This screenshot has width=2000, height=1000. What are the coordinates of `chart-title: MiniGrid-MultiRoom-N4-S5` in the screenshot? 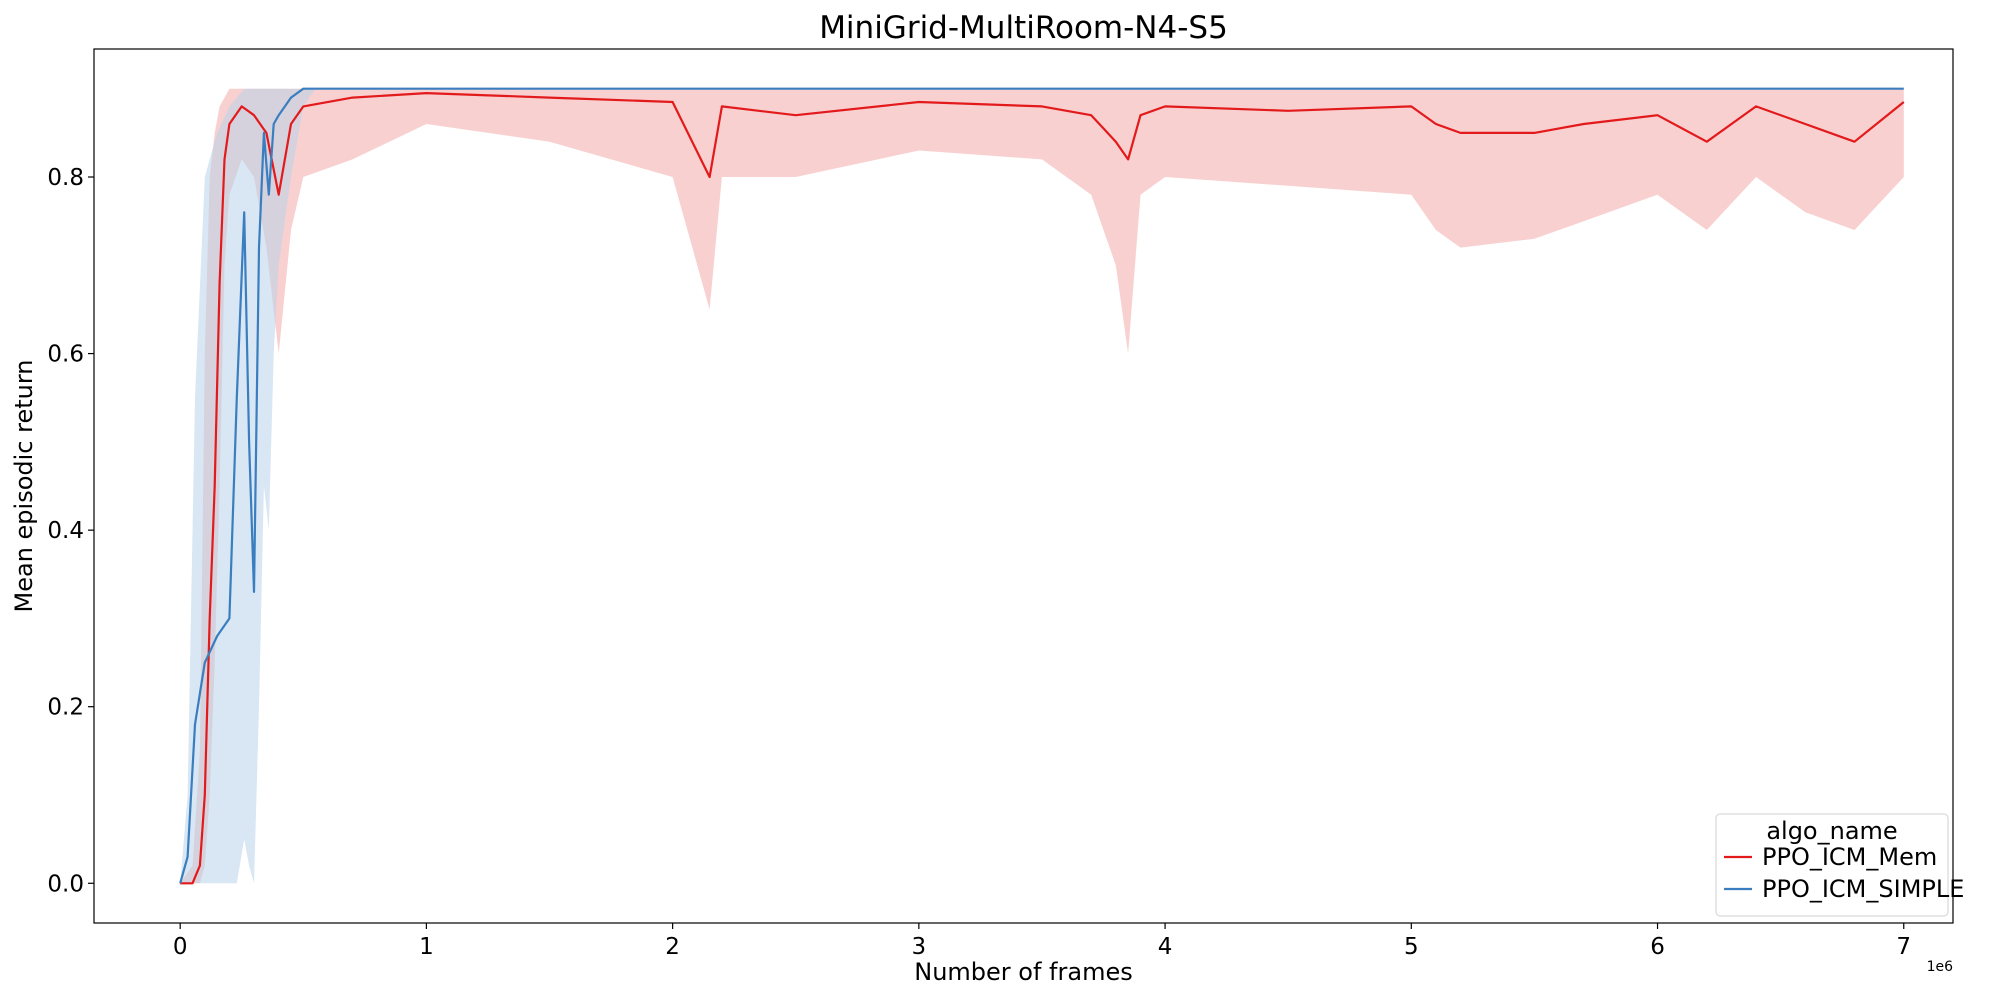 It's located at (1023, 28).